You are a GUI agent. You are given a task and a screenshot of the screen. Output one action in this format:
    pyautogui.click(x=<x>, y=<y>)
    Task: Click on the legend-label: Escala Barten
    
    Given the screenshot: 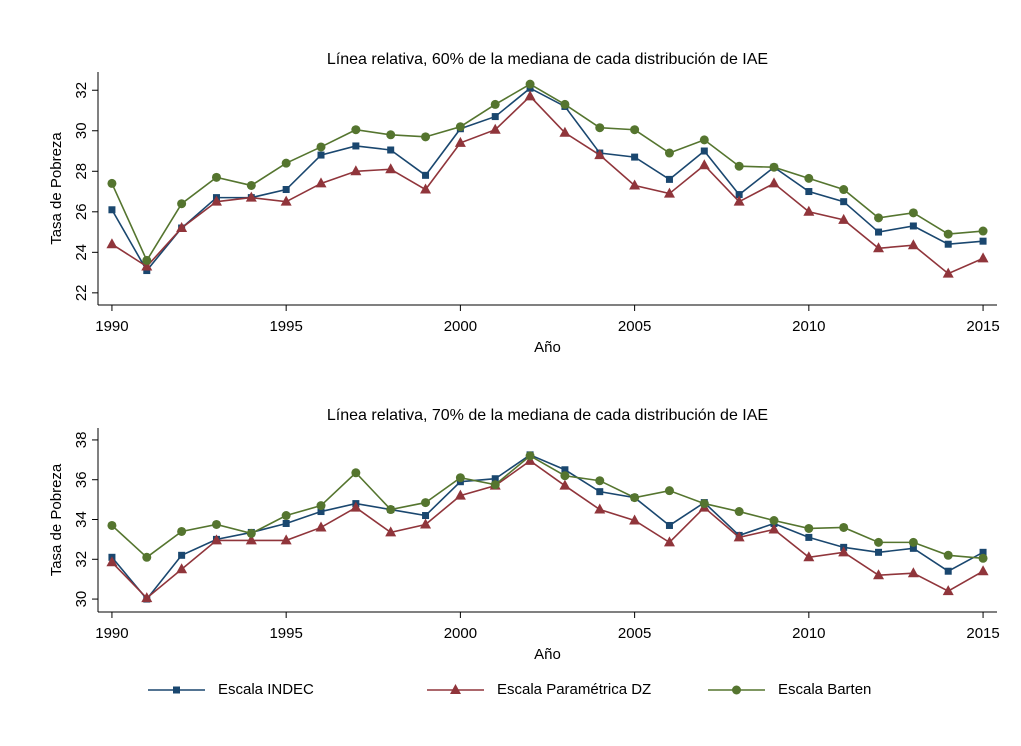 What is the action you would take?
    pyautogui.click(x=824, y=689)
    